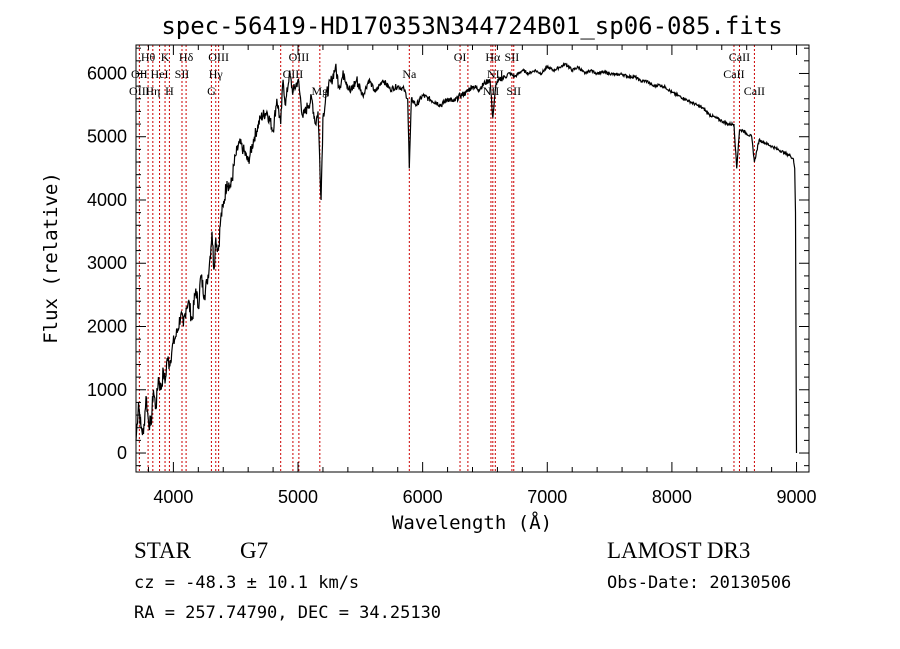 The image size is (900, 649). What do you see at coordinates (107, 73) in the screenshot?
I see `y-tick-label: 6000` at bounding box center [107, 73].